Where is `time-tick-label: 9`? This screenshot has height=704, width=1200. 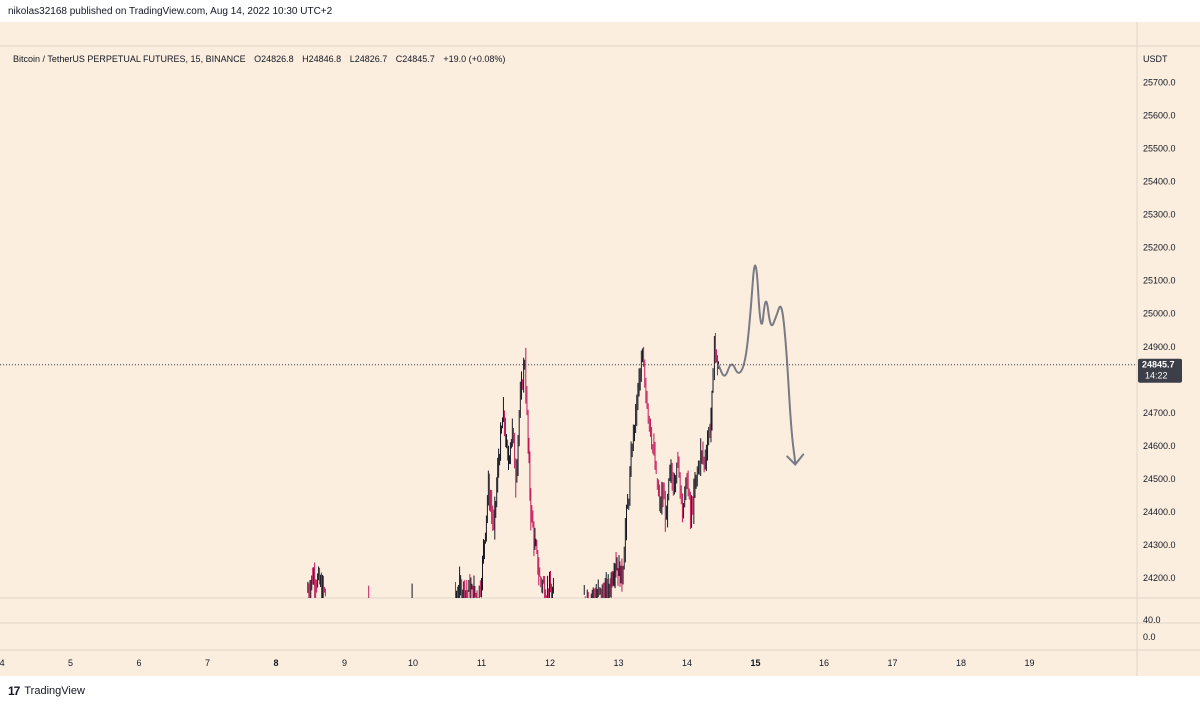
time-tick-label: 9 is located at coordinates (344, 663).